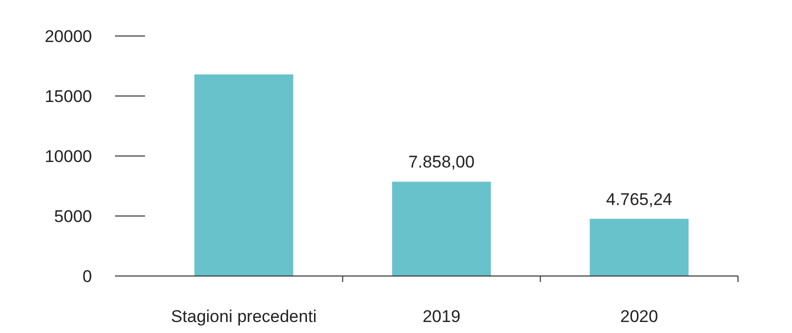 The height and width of the screenshot is (333, 792). I want to click on x-tick-label: Stagioni precedenti, so click(244, 316).